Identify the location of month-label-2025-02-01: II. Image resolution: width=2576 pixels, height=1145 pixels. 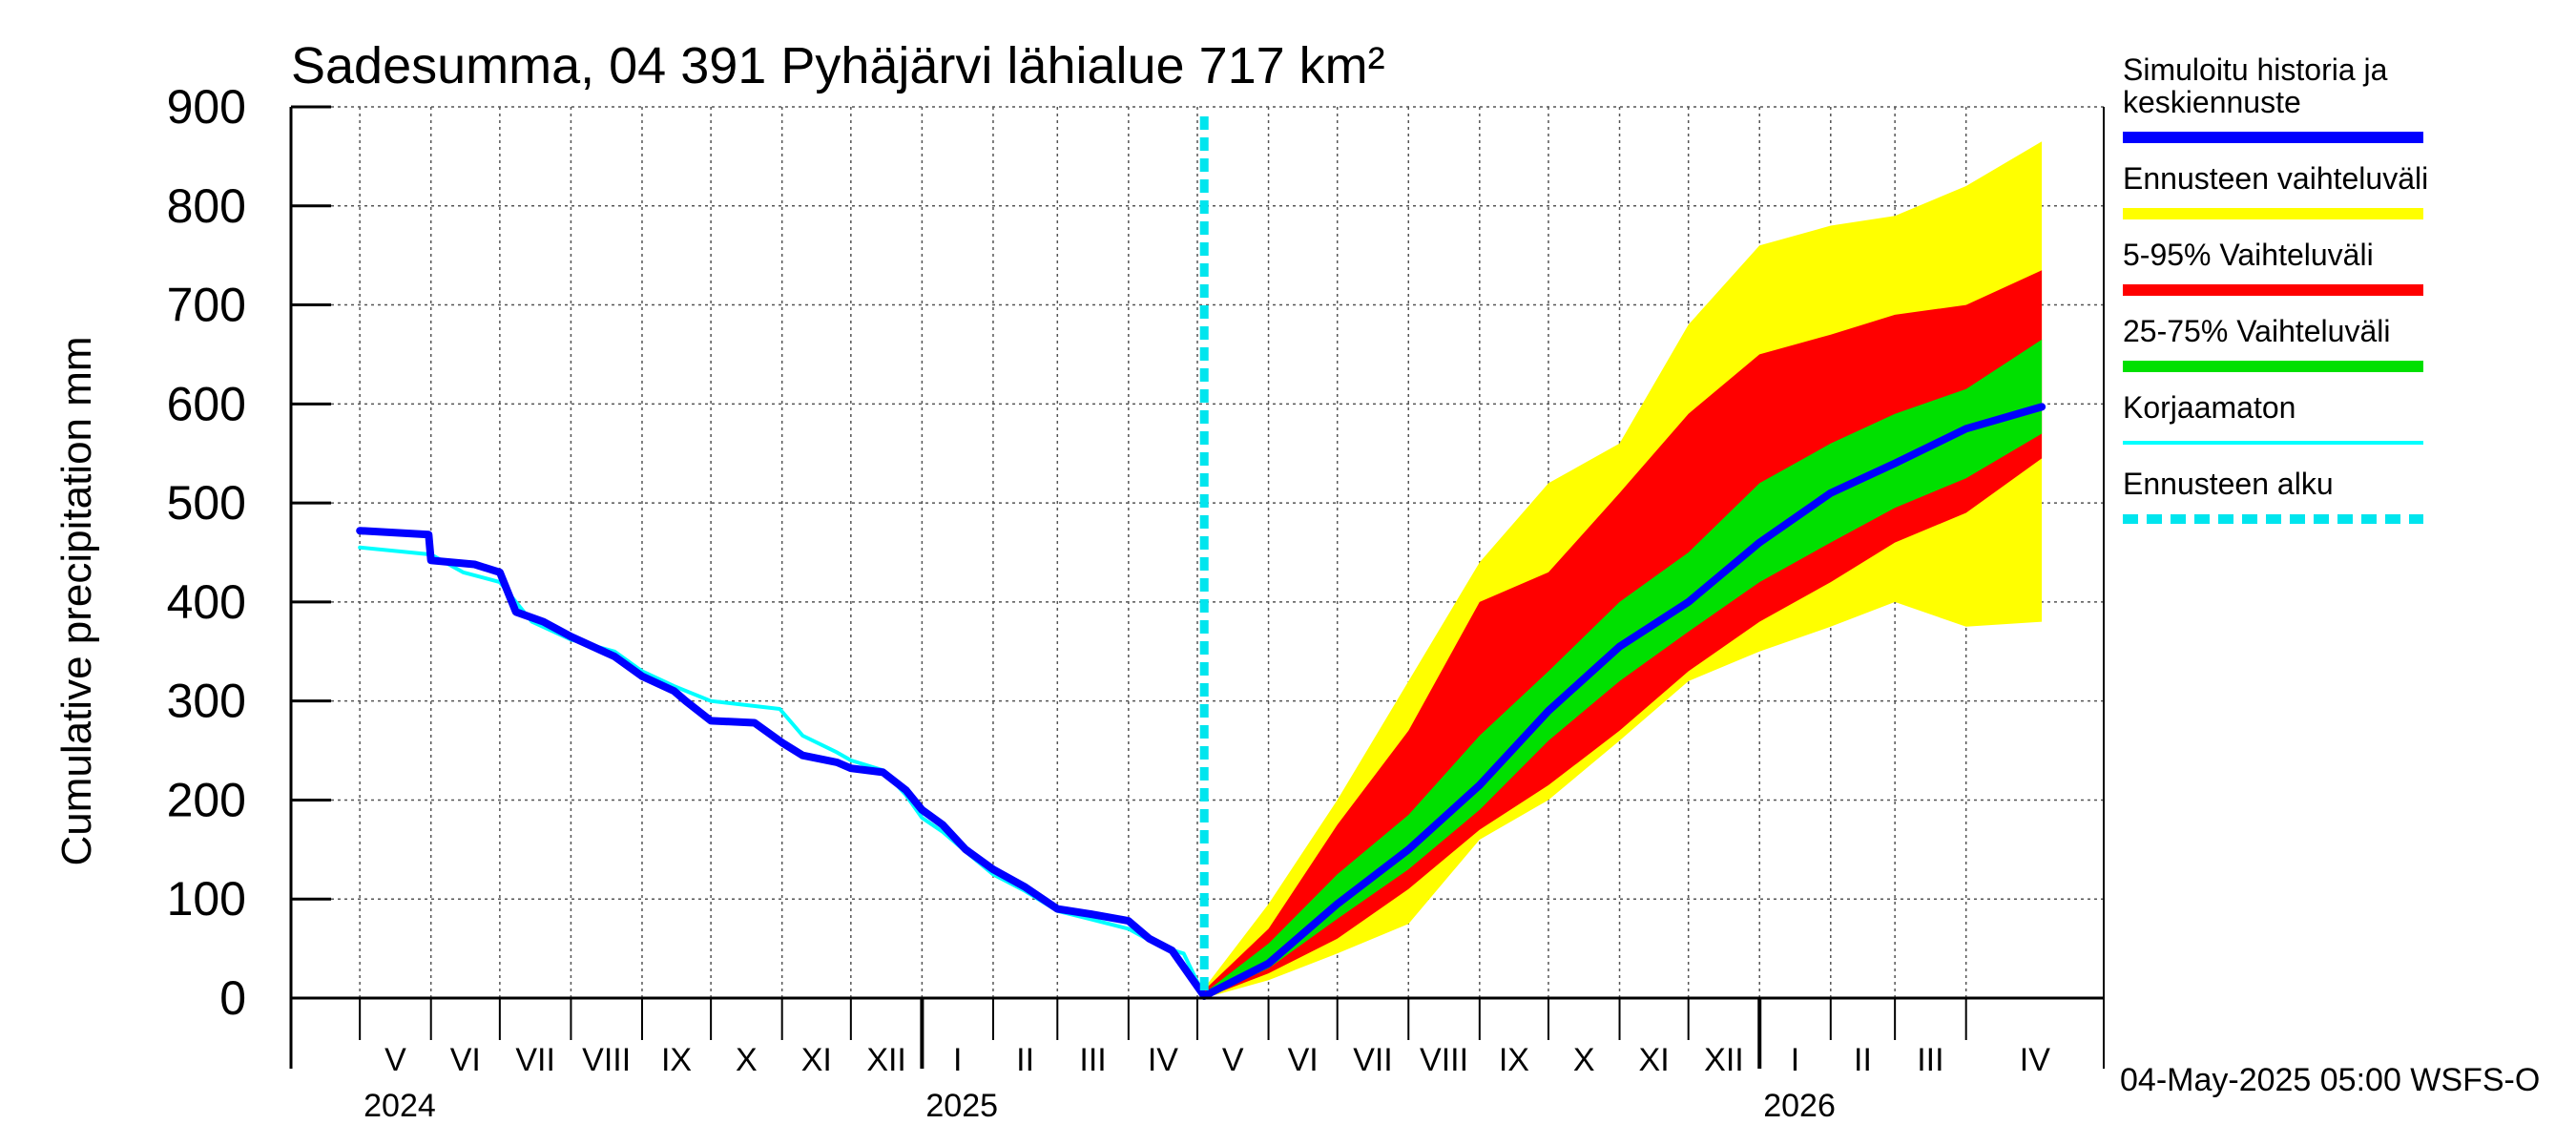
(1025, 1060).